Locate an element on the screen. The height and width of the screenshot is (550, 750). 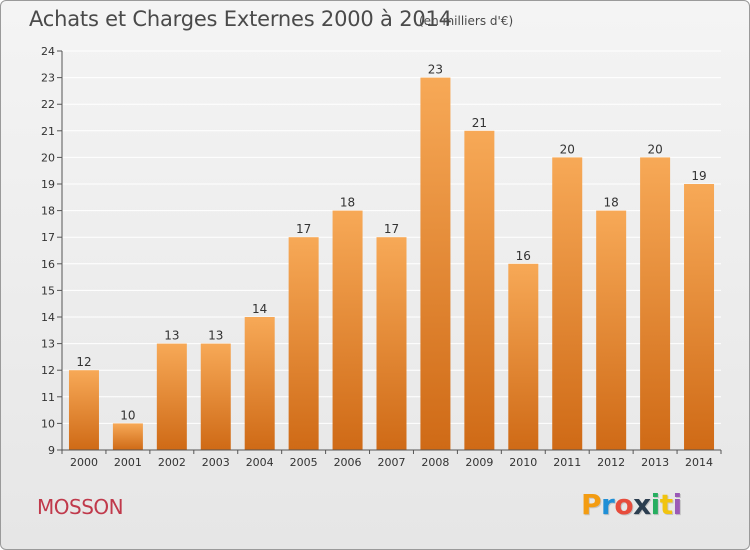
y-tick-label: 24 is located at coordinates (48, 51).